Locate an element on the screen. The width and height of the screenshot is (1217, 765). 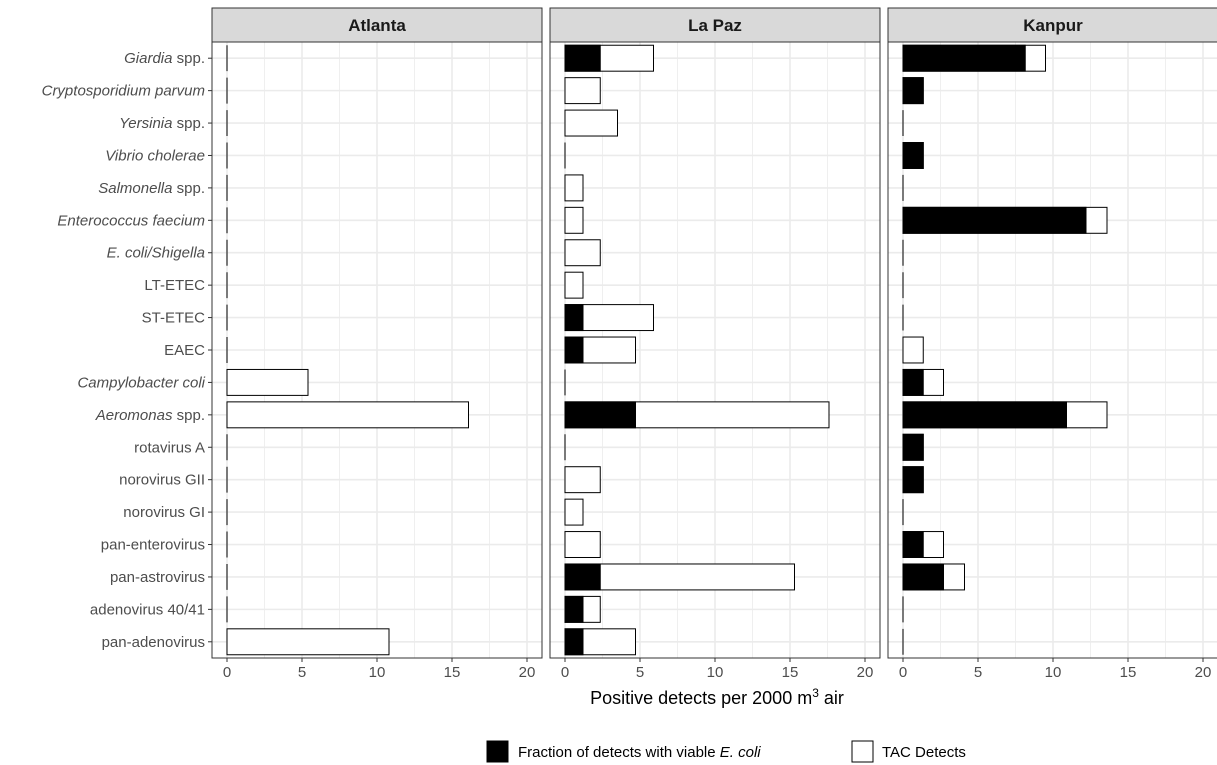
y-tick-label: Salmonella spp. is located at coordinates (151, 188).